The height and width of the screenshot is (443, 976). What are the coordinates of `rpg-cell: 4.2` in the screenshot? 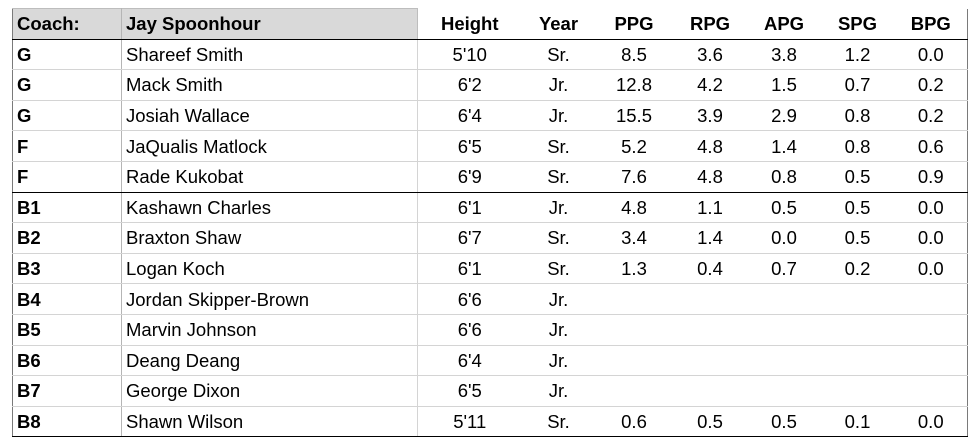 It's located at (710, 85).